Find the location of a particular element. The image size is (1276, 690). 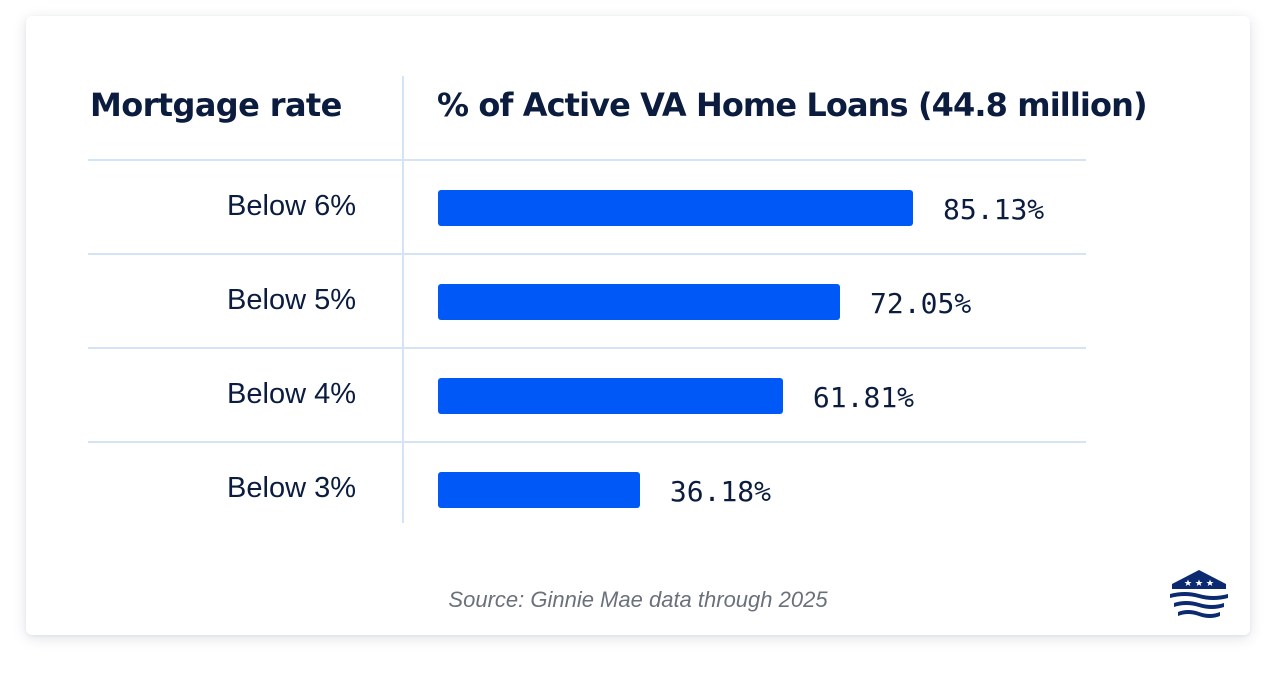

source-note: Source: Ginnie Mae data through 2025 is located at coordinates (638, 599).